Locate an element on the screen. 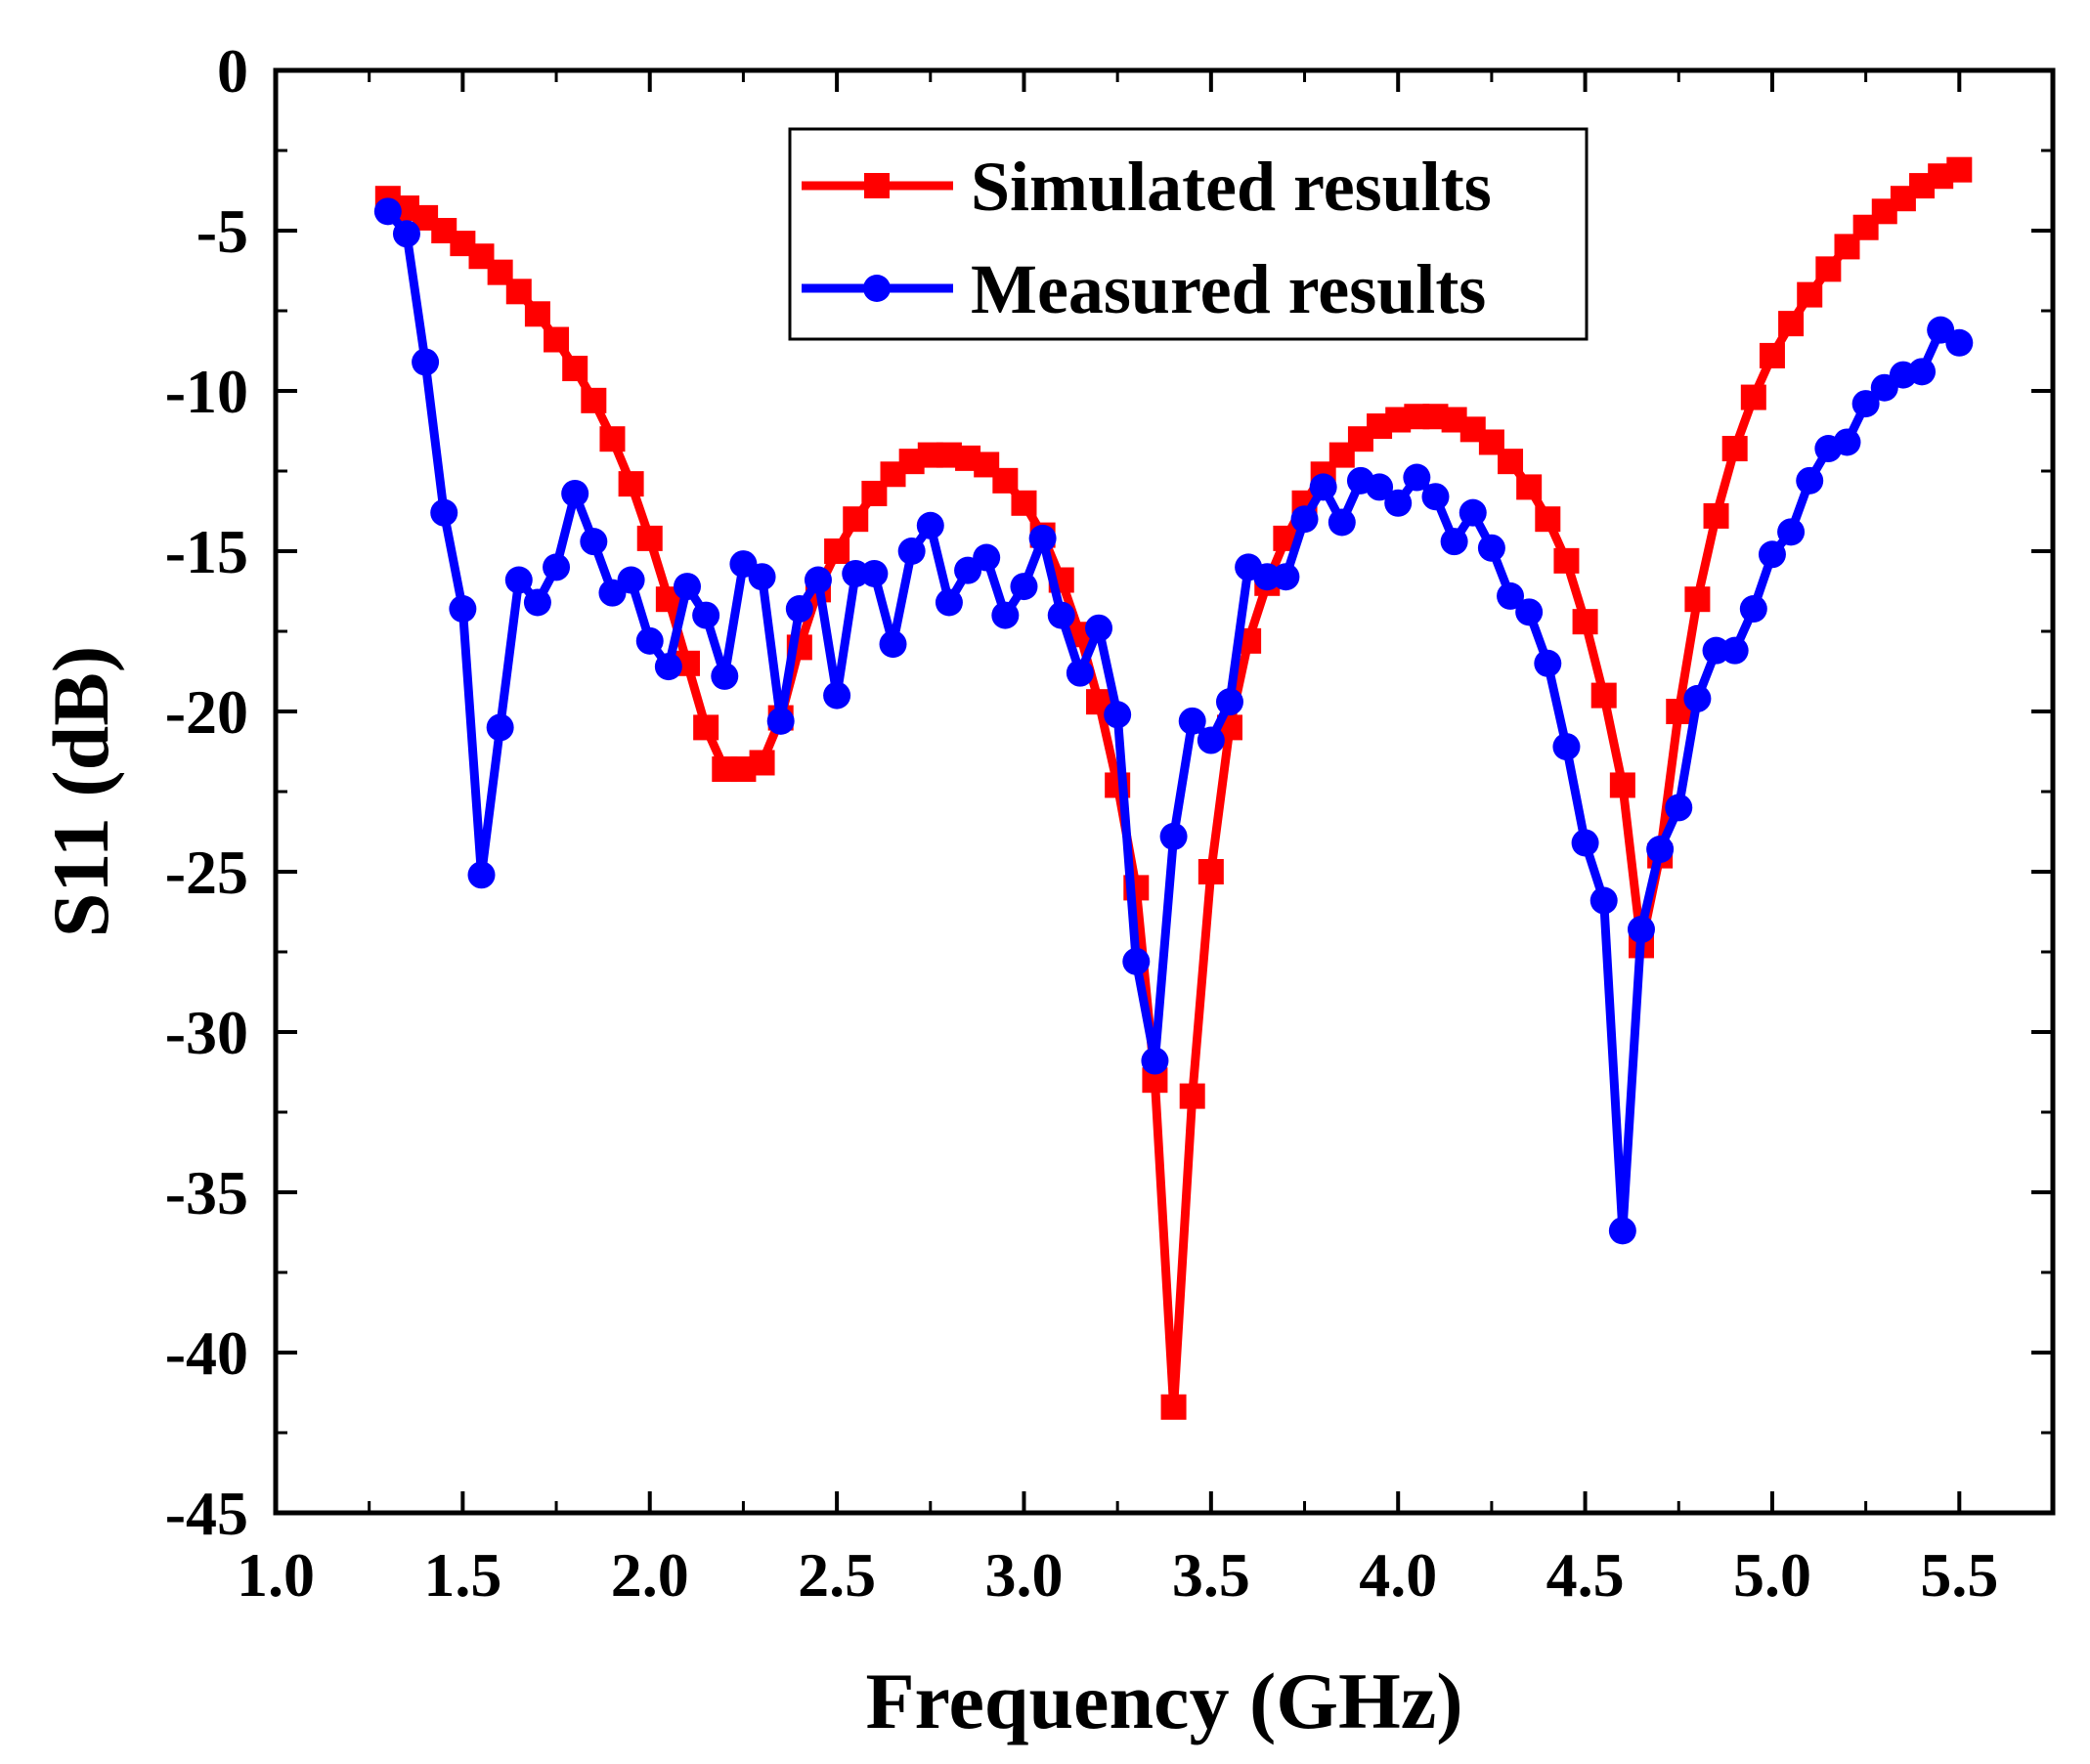 Image resolution: width=2090 pixels, height=1764 pixels. x-tick-label: 3.5 is located at coordinates (1211, 1575).